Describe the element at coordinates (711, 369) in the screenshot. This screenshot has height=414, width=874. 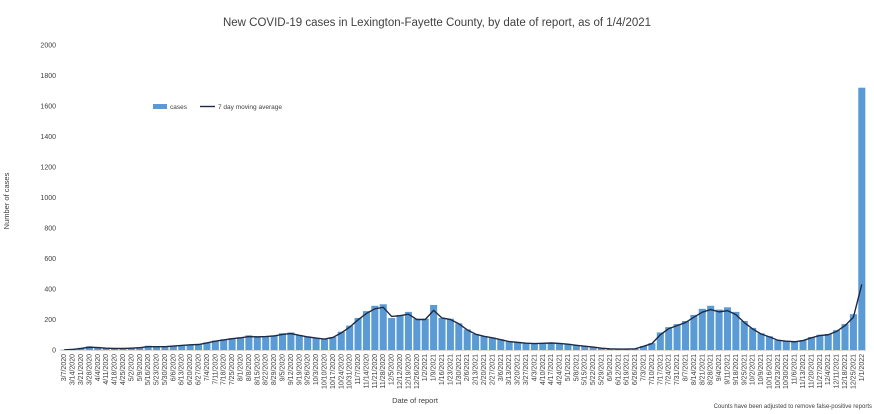
I see `x-tick-label: 8/28/2021` at that location.